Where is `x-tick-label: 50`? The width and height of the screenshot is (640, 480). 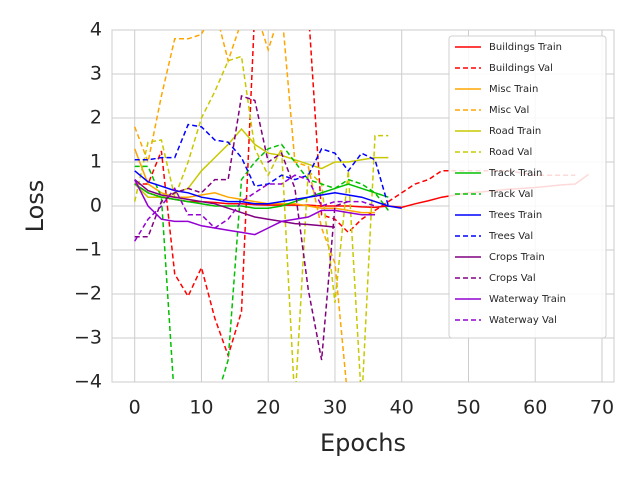 x-tick-label: 50 is located at coordinates (468, 408).